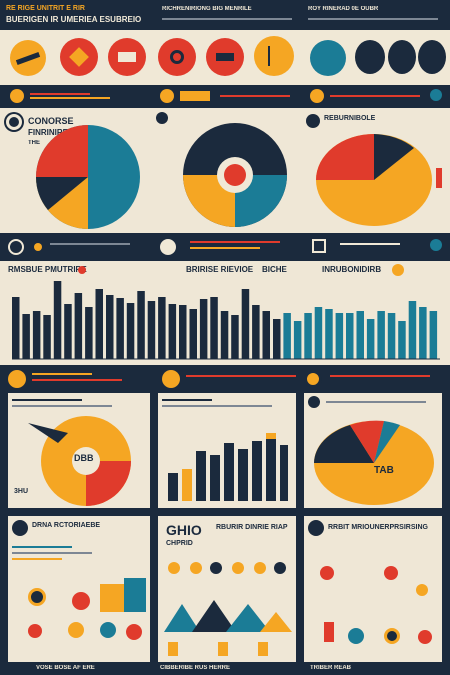  What do you see at coordinates (225, 247) in the screenshot?
I see `info-strip` at bounding box center [225, 247].